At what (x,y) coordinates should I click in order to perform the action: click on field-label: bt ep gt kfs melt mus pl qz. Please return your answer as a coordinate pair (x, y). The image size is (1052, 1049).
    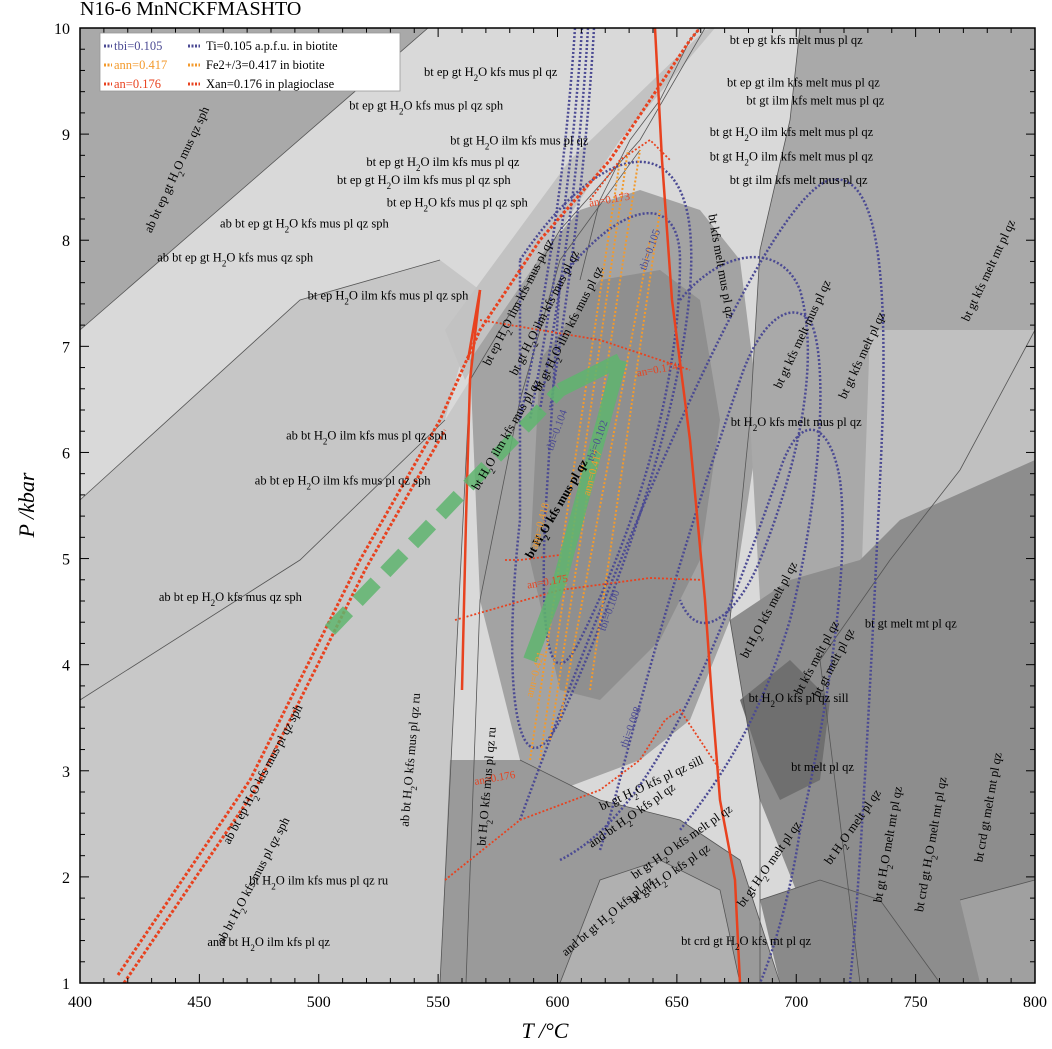
    Looking at the image, I should click on (796, 40).